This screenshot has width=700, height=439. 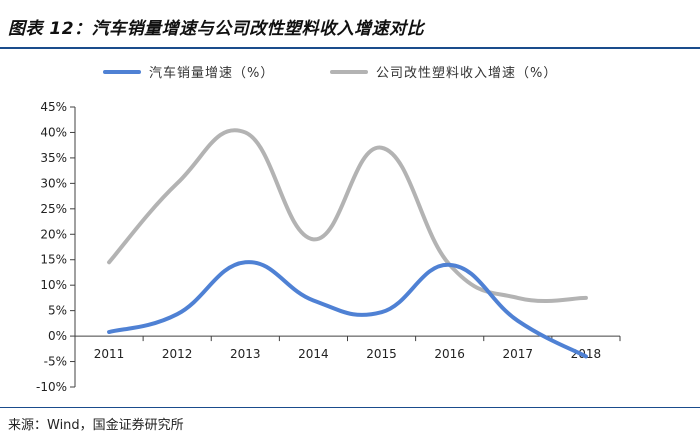 What do you see at coordinates (53, 285) in the screenshot?
I see `y-tick-label: 10%` at bounding box center [53, 285].